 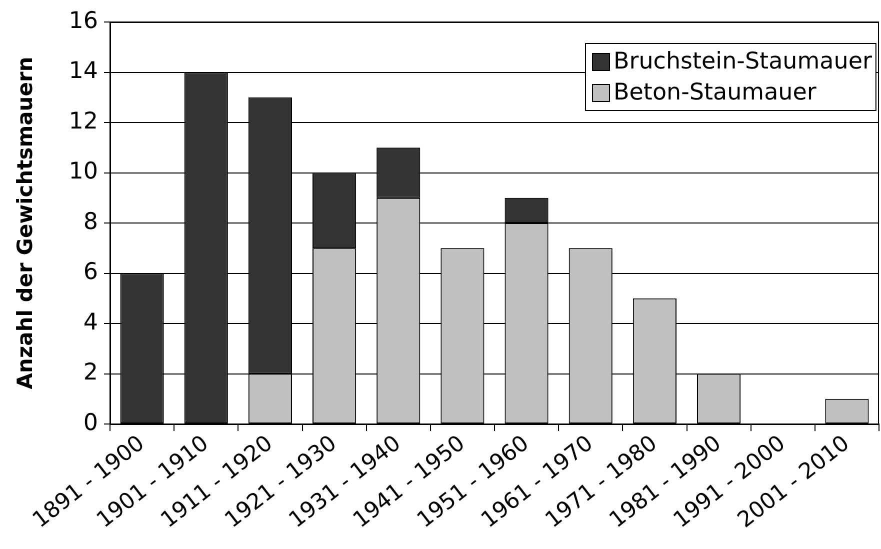 What do you see at coordinates (90, 272) in the screenshot?
I see `y-tick-label: 6` at bounding box center [90, 272].